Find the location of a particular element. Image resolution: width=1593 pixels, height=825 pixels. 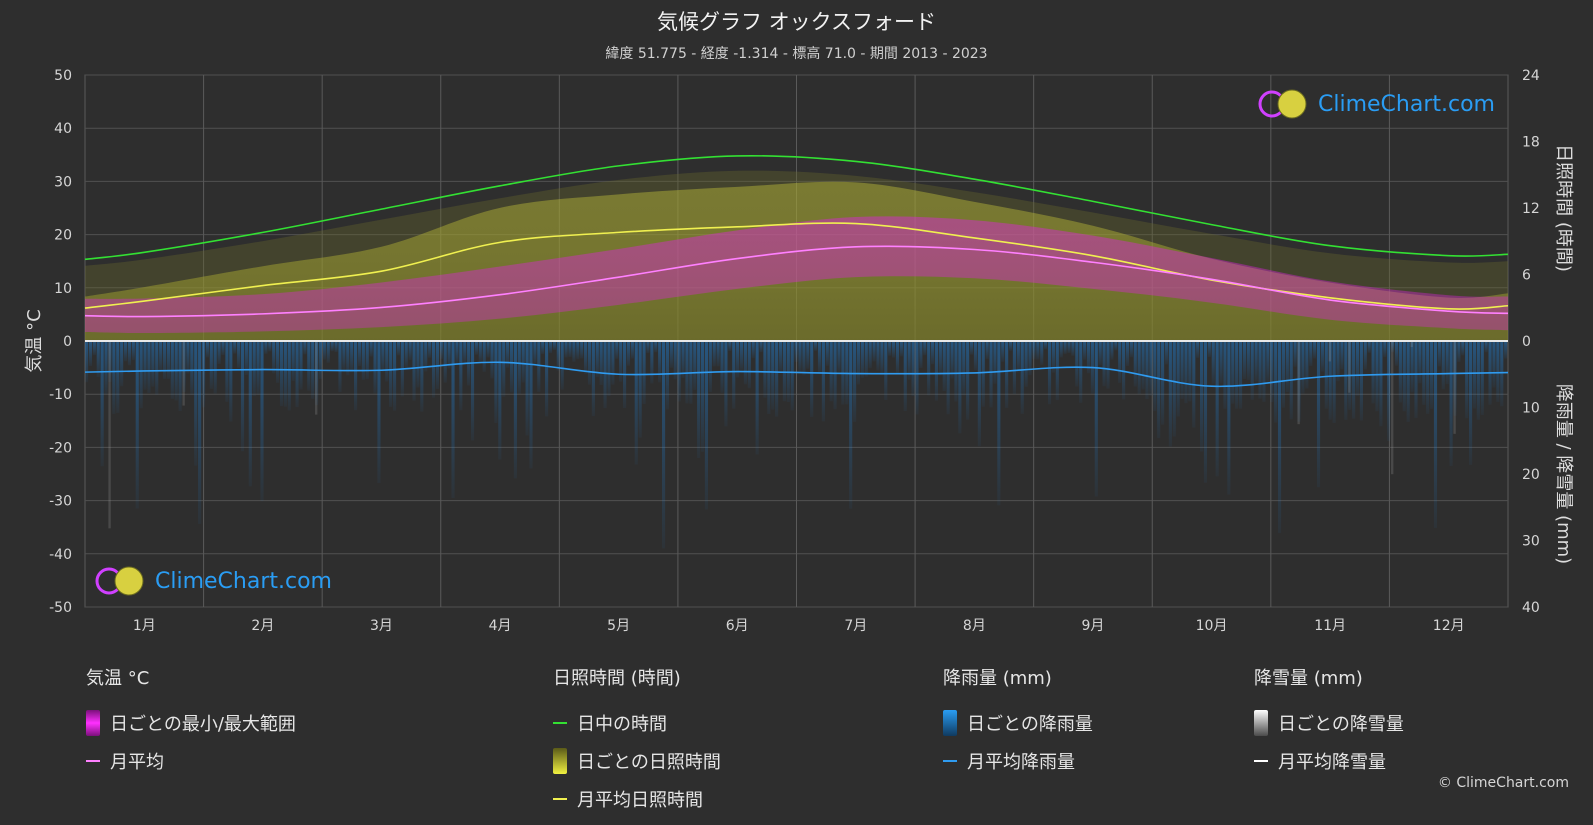

logo-top-right: ClimeChart.com is located at coordinates (1376, 104).